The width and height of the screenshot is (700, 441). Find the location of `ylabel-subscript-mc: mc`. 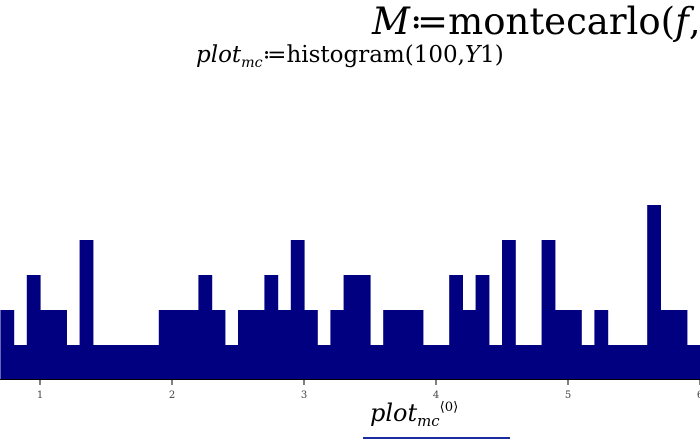

ylabel-subscript-mc: mc is located at coordinates (428, 421).